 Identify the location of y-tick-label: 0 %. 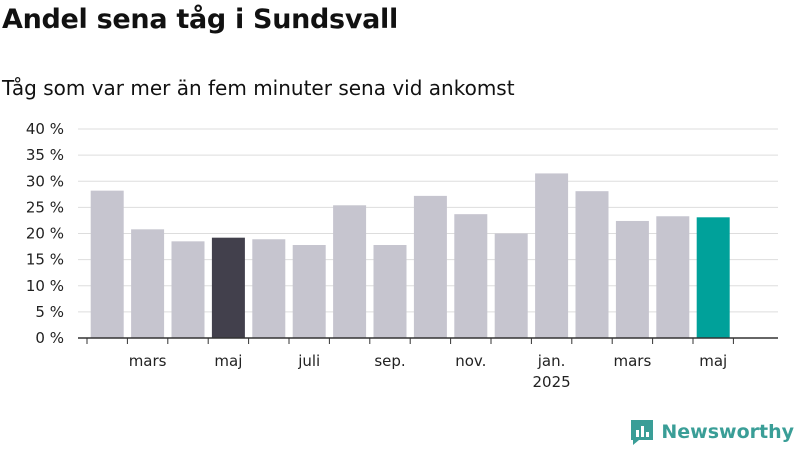
(49, 338).